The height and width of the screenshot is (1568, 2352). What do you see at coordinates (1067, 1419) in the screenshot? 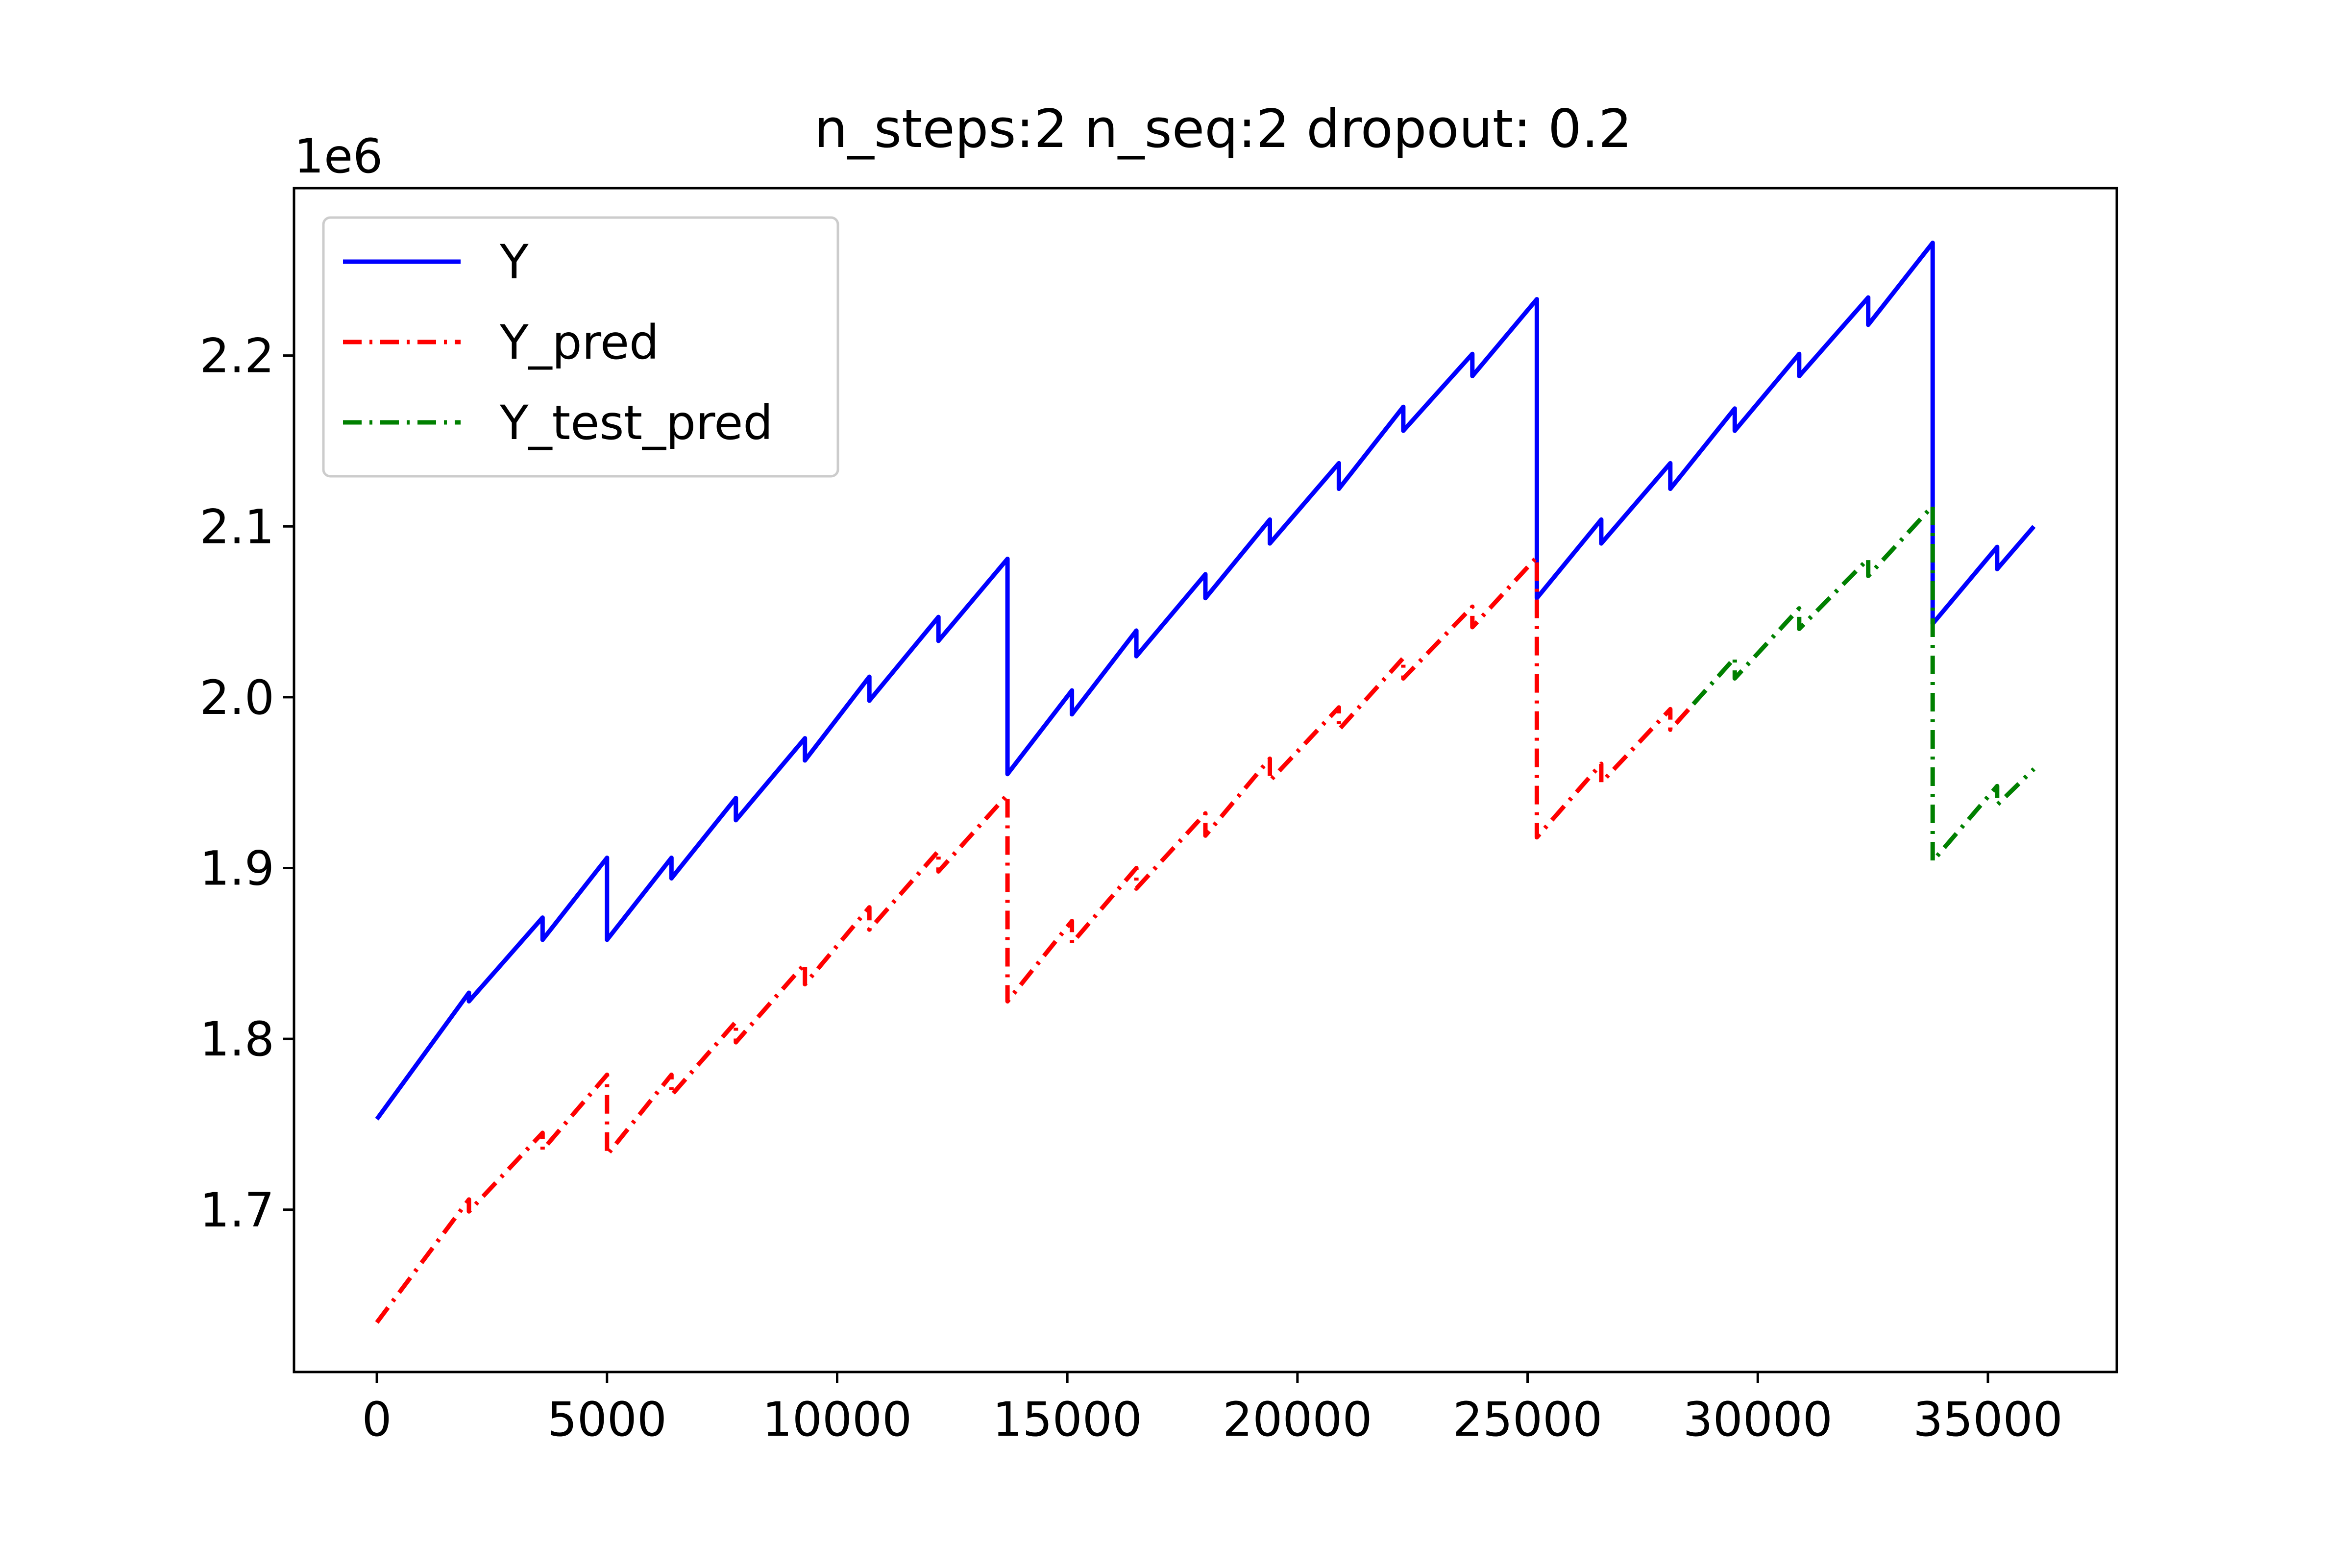
I see `x-tick-label: 15000` at bounding box center [1067, 1419].